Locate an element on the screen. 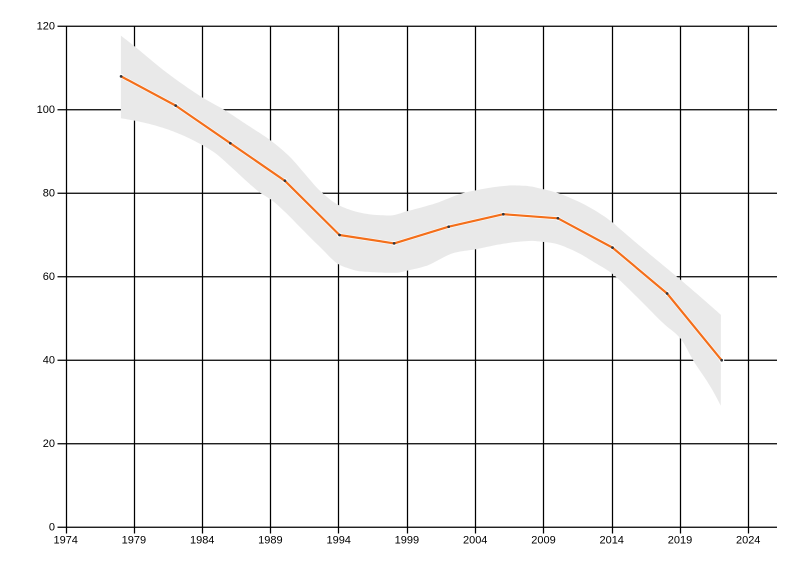  svg-text: 1984 is located at coordinates (202, 540).